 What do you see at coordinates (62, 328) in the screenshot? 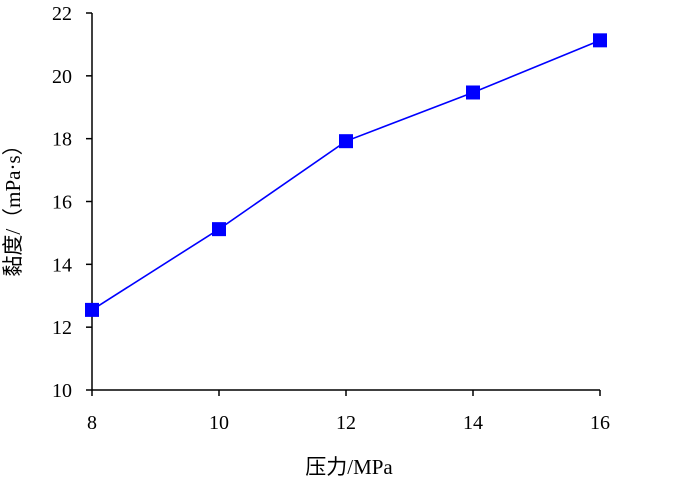
I see `y-tick-label: 12` at bounding box center [62, 328].